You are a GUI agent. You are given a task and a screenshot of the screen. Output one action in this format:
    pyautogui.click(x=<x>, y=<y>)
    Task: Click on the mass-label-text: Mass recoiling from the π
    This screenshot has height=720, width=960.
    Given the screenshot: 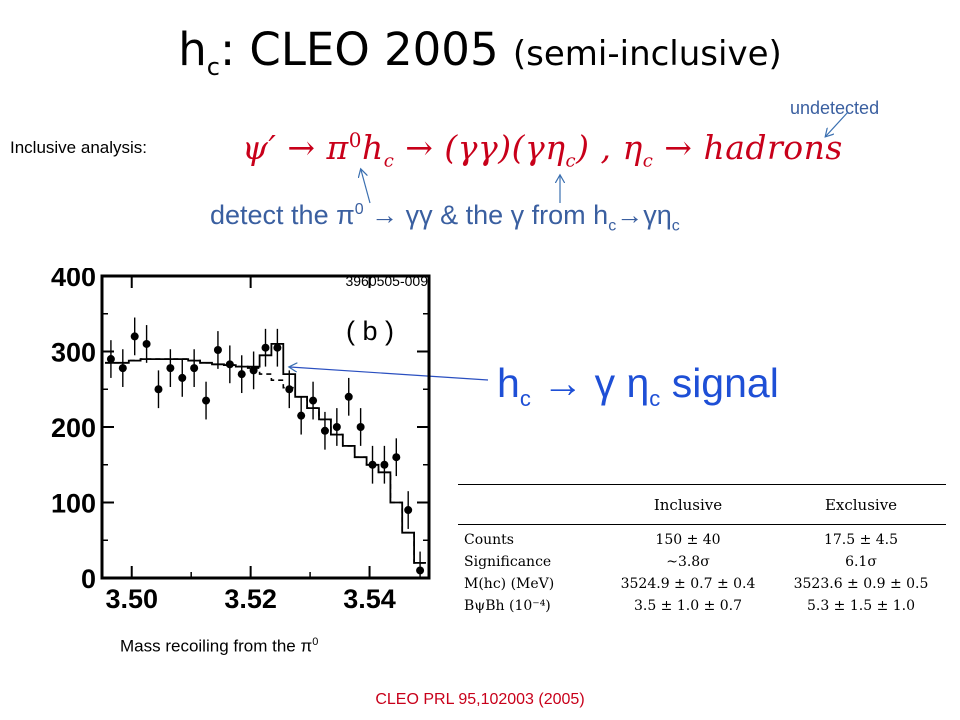 What is the action you would take?
    pyautogui.click(x=216, y=646)
    